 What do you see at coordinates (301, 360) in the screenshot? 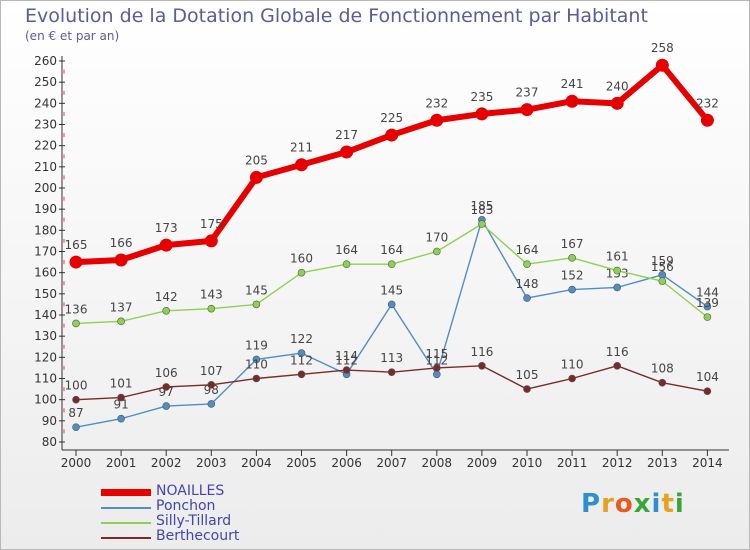
I see `data-label-berthecourt: 112` at bounding box center [301, 360].